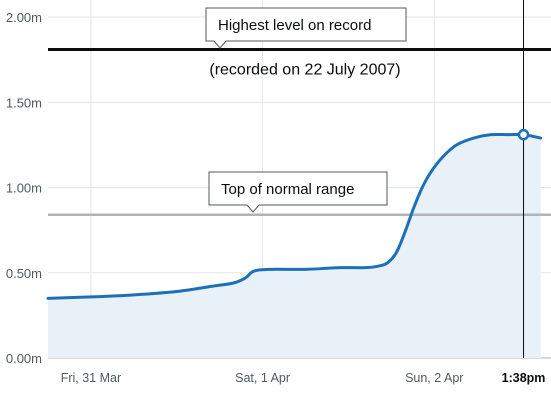  What do you see at coordinates (524, 378) in the screenshot?
I see `x-tick-now-label: 1:38pm` at bounding box center [524, 378].